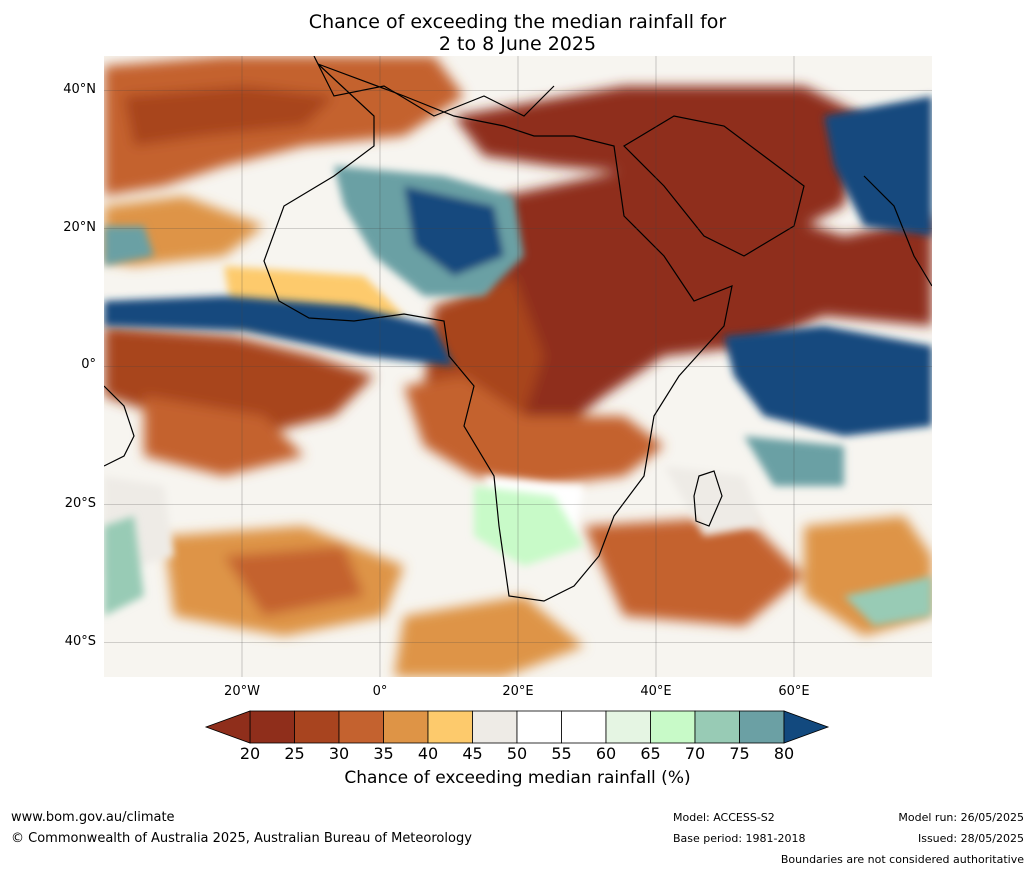 The image size is (1035, 873). What do you see at coordinates (80, 641) in the screenshot?
I see `lat-label-40s: 40°S` at bounding box center [80, 641].